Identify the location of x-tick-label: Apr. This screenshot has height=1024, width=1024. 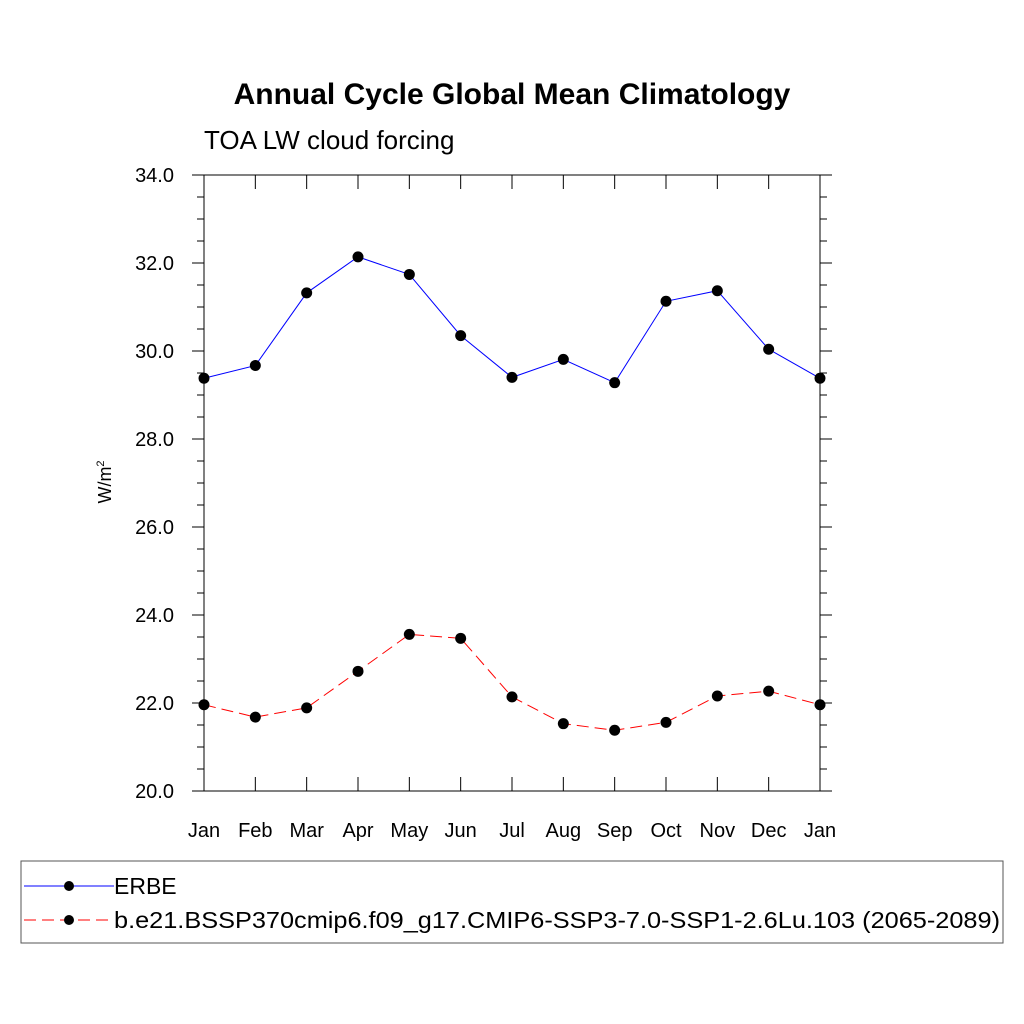
(357, 831).